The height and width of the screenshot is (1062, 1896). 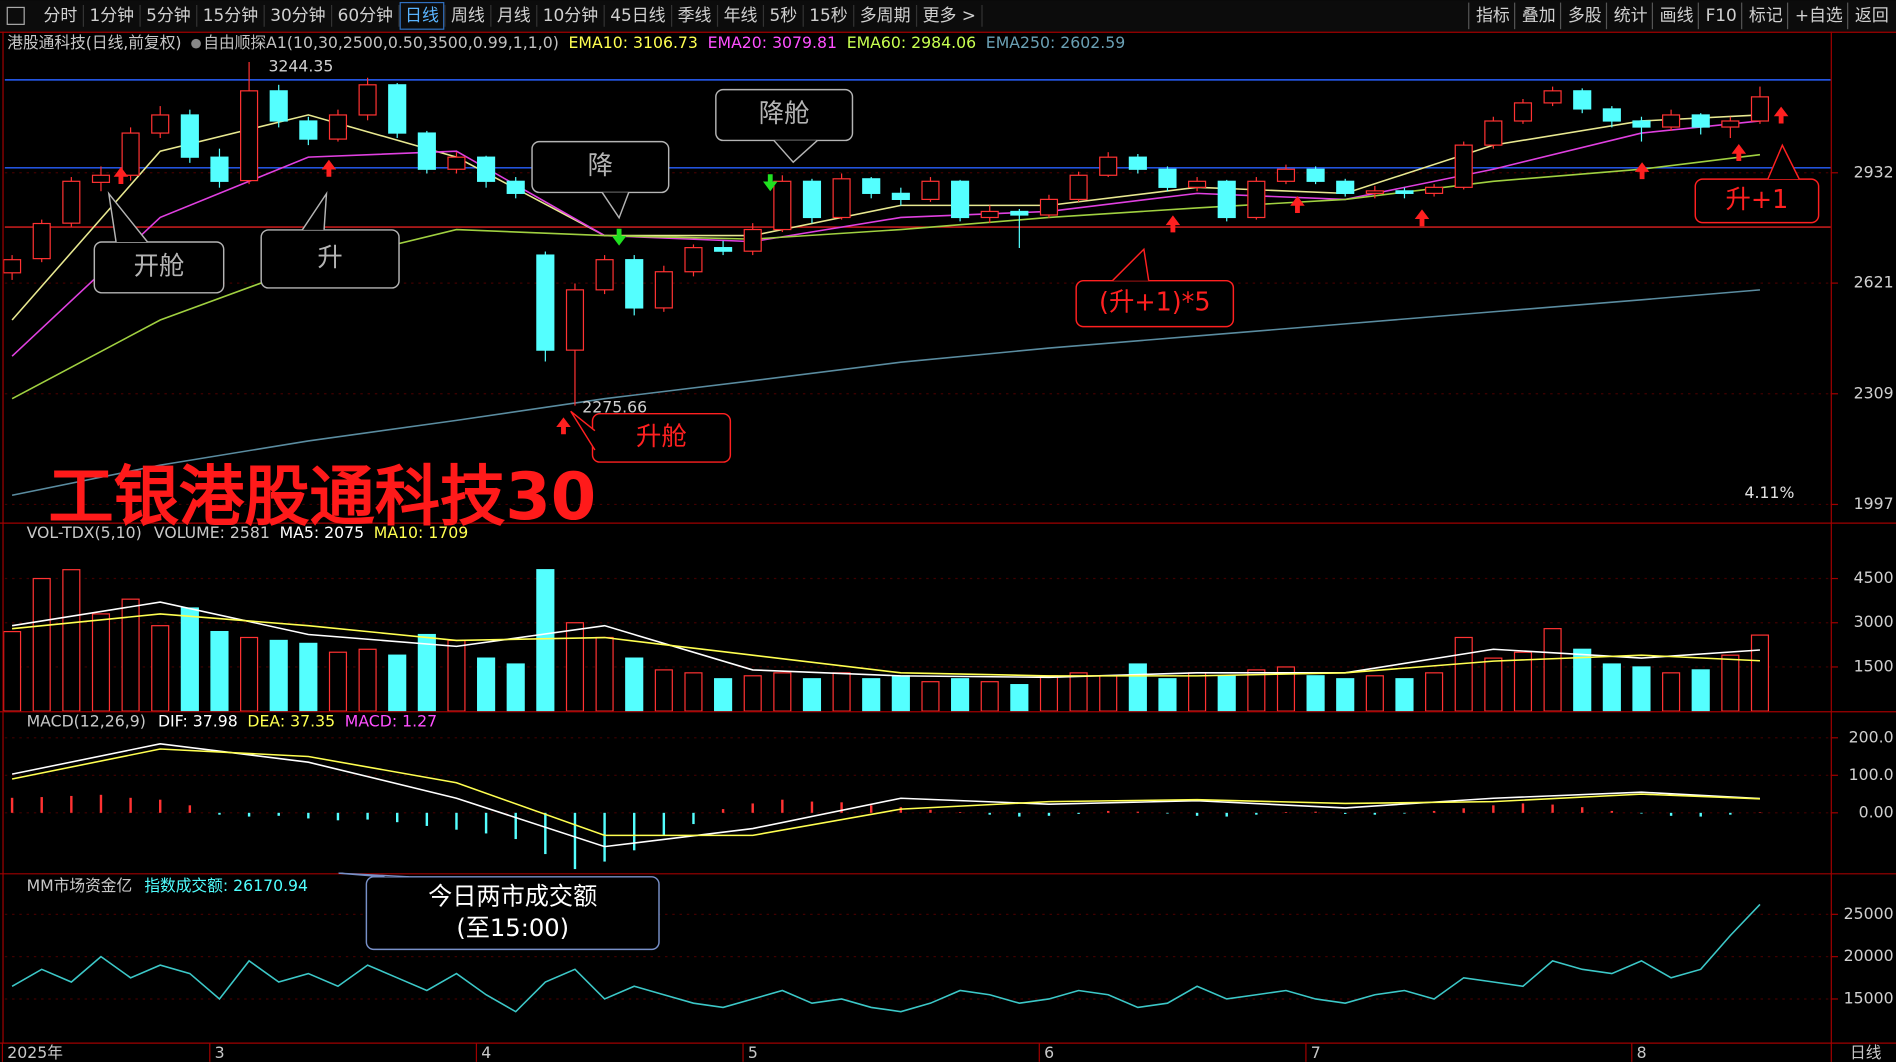 I want to click on toolbar-item: 周线, so click(x=468, y=15).